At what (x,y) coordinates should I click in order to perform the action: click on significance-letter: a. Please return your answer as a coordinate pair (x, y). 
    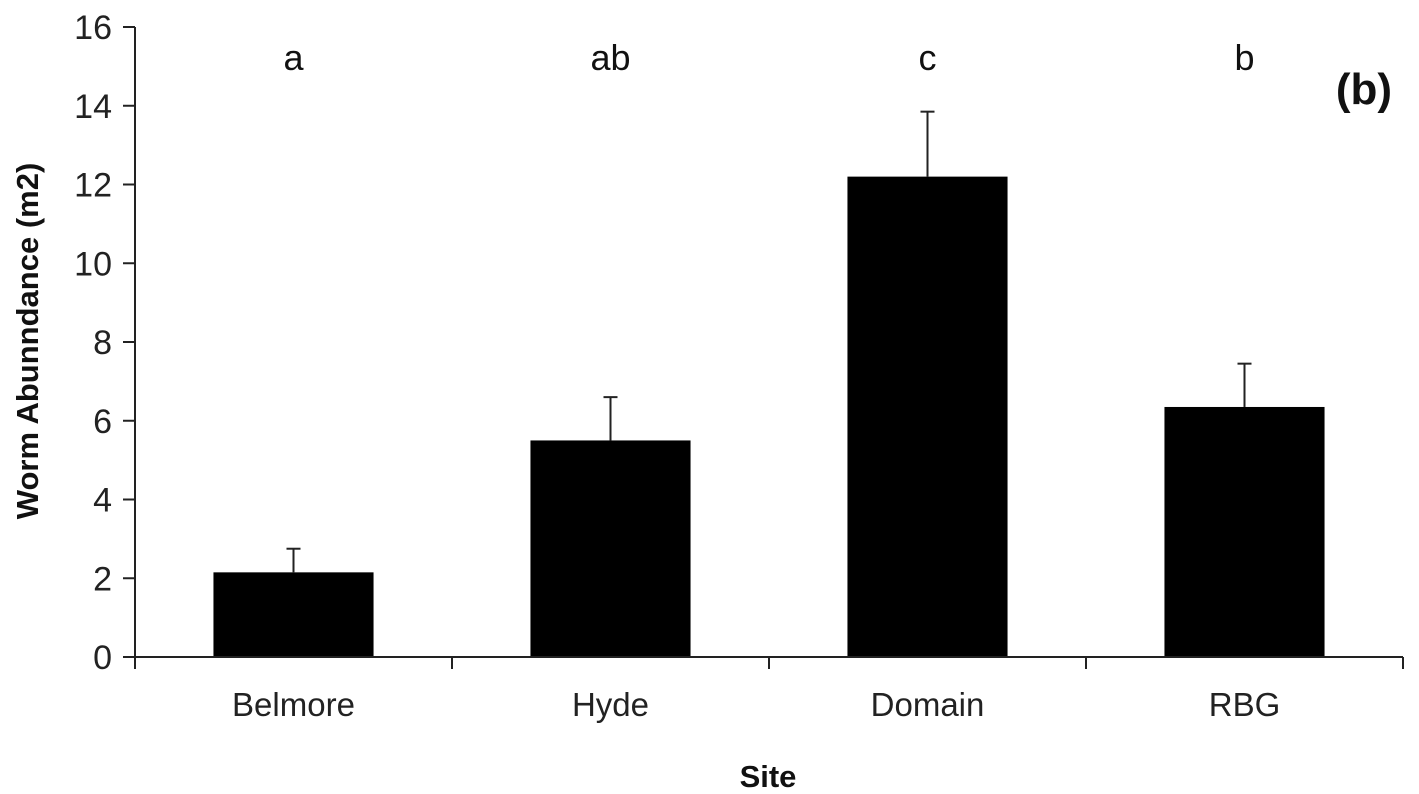
    Looking at the image, I should click on (293, 57).